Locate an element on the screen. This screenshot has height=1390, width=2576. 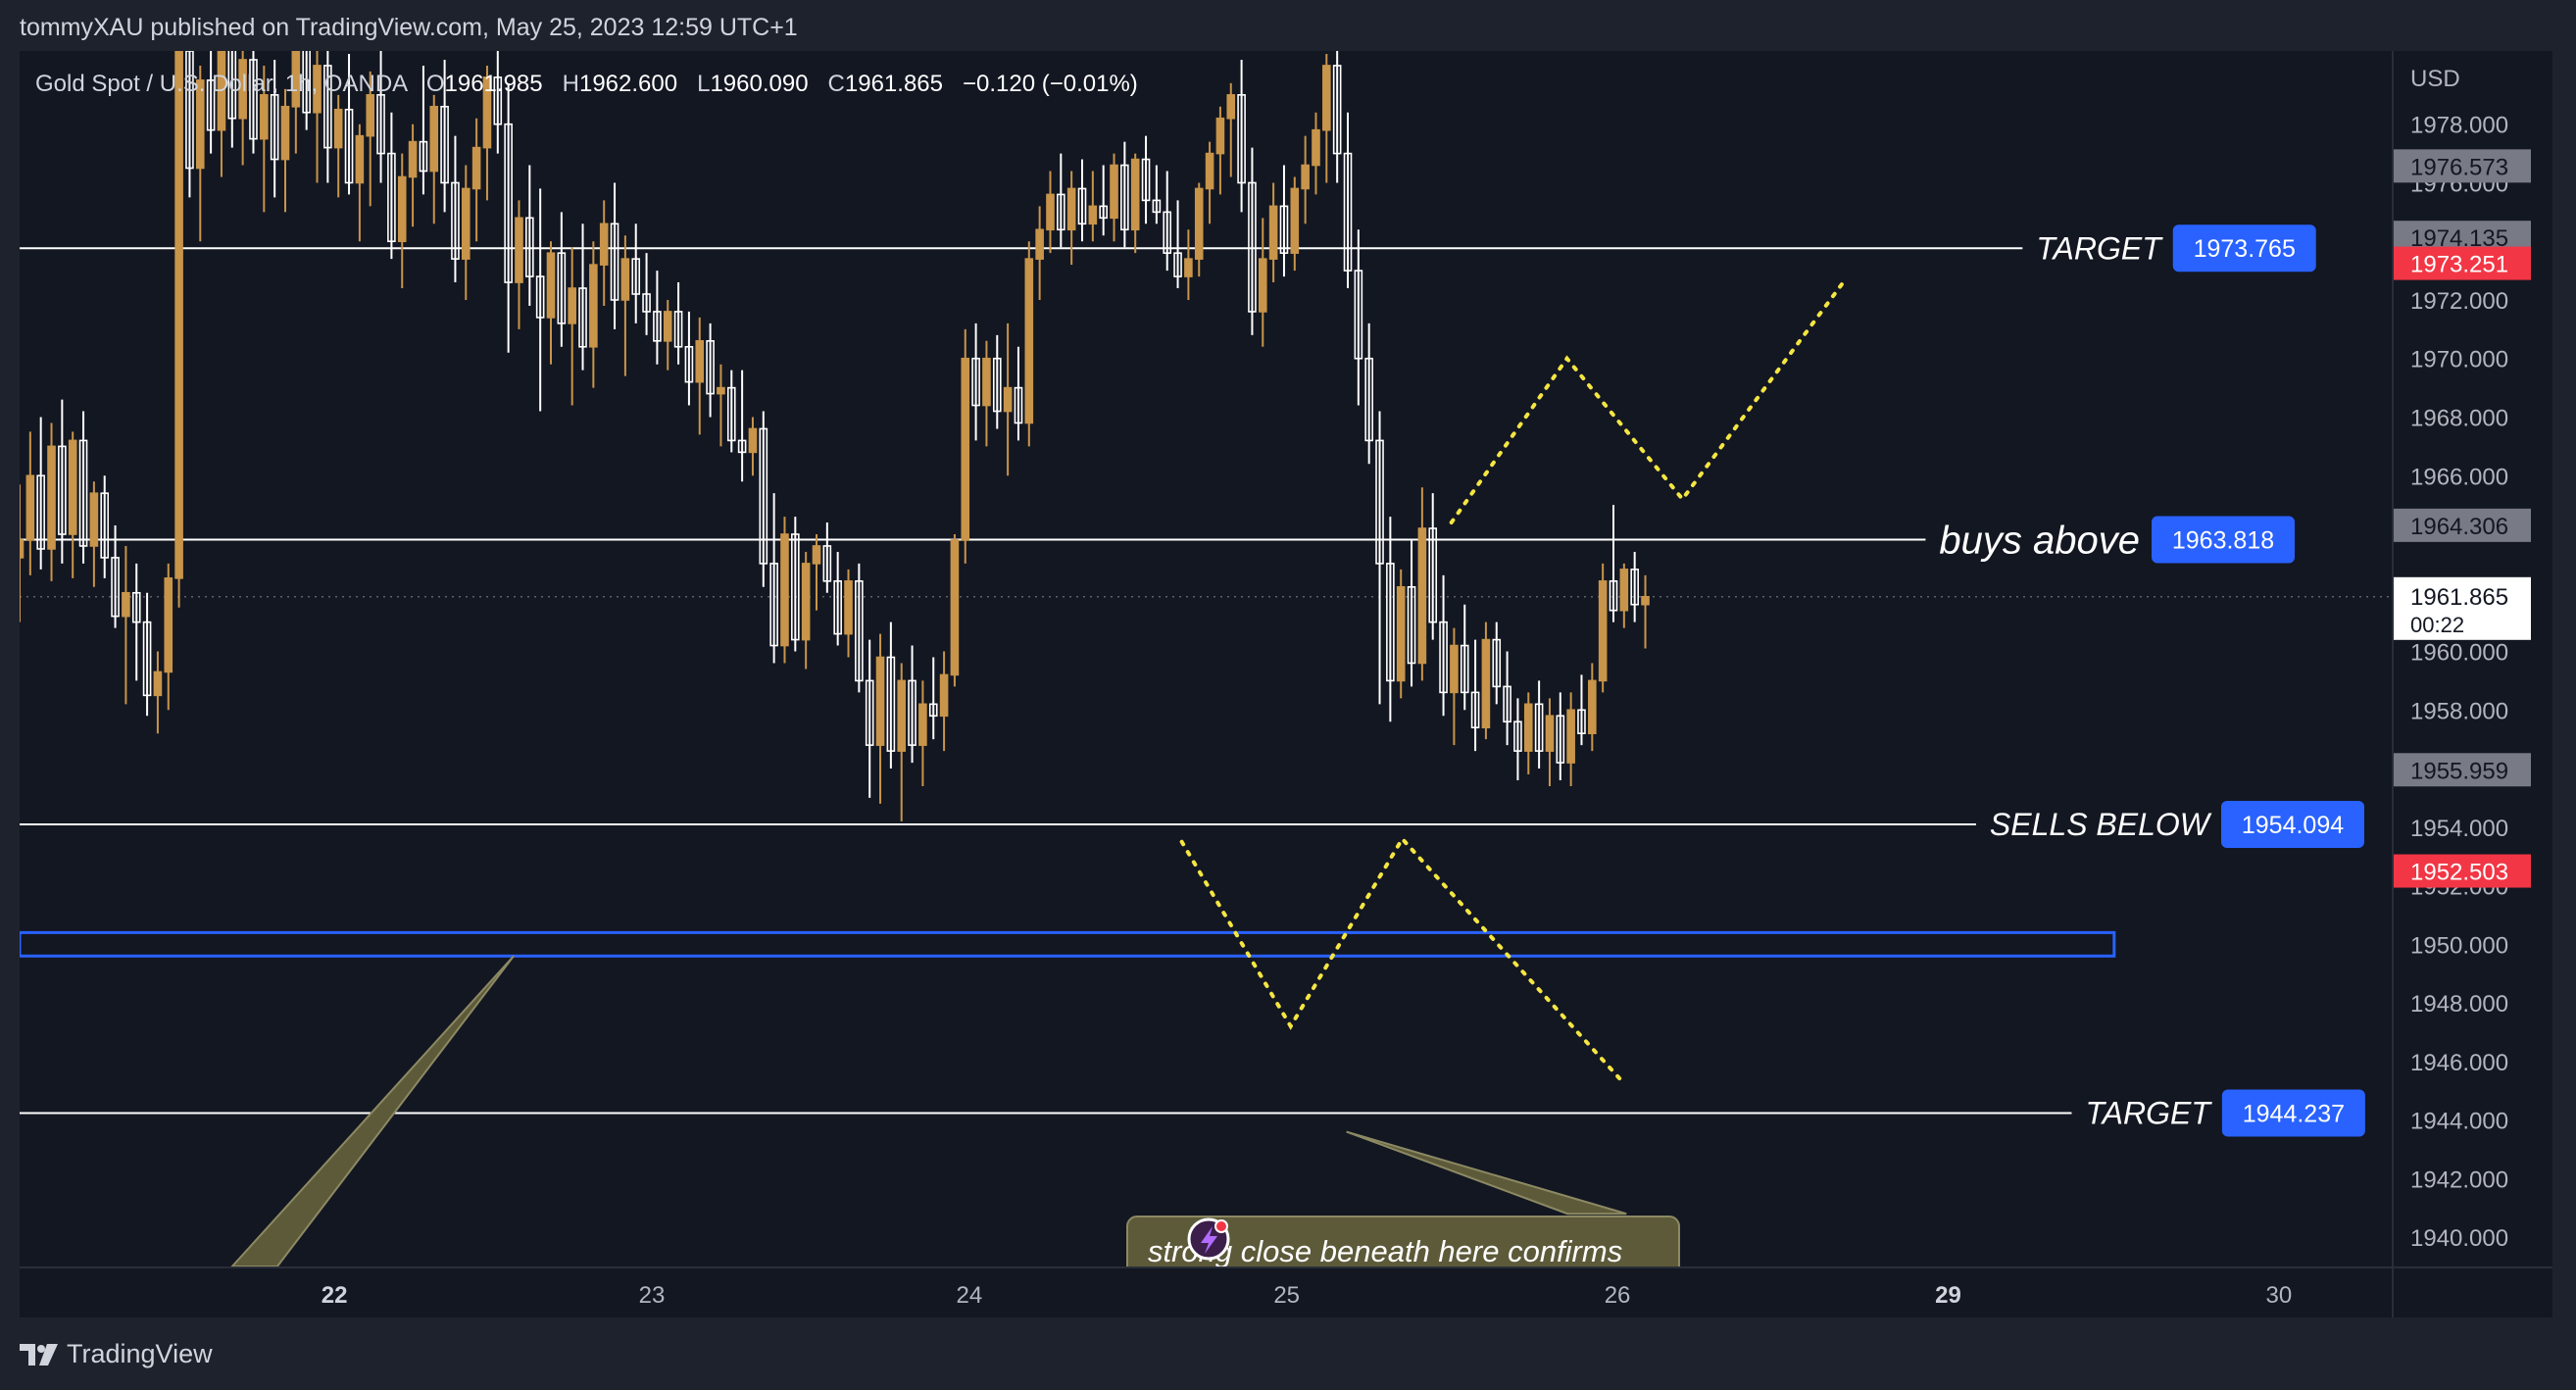
lightning-badge-dot is located at coordinates (1221, 1226).